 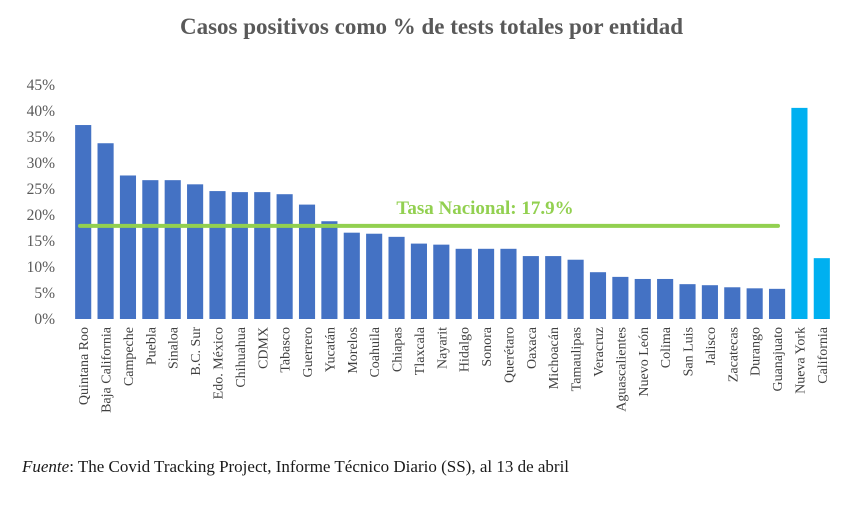 I want to click on x-tick-label: Edo. México, so click(x=218, y=363).